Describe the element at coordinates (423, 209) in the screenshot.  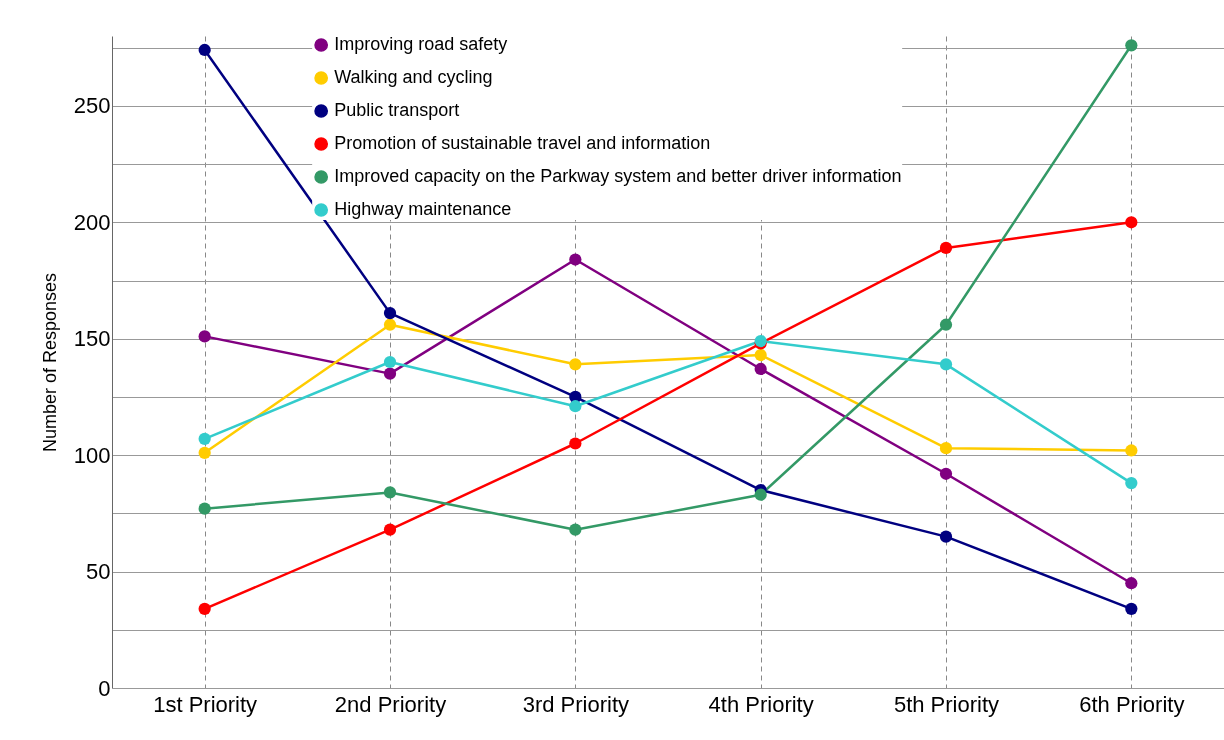
I see `legend-label: Highway maintenance` at that location.